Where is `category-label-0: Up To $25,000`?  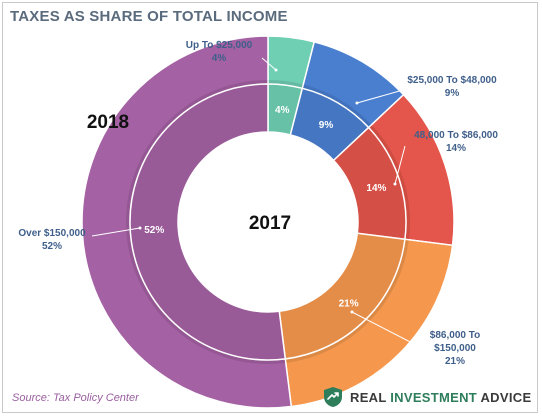 category-label-0: Up To $25,000 is located at coordinates (219, 45).